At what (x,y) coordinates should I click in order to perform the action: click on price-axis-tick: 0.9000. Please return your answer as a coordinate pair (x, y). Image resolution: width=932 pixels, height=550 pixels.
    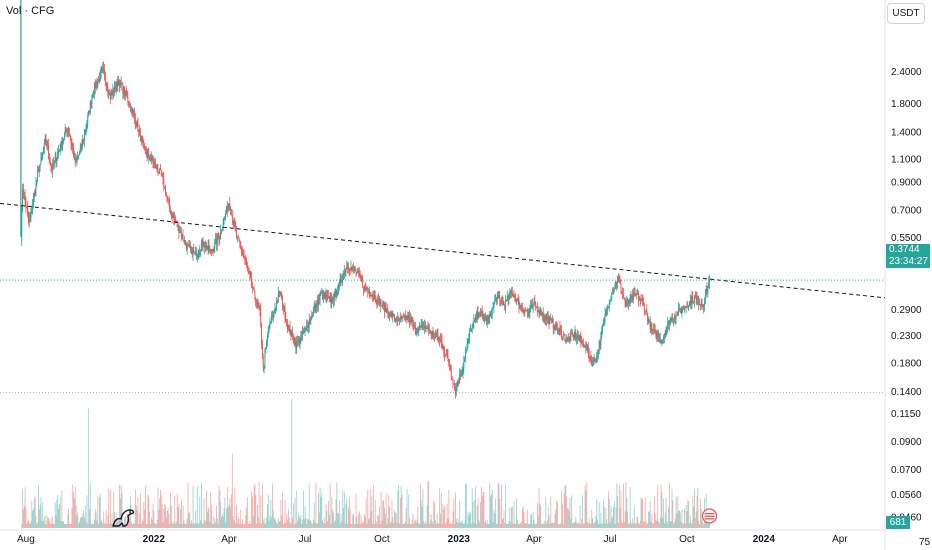
    Looking at the image, I should click on (906, 182).